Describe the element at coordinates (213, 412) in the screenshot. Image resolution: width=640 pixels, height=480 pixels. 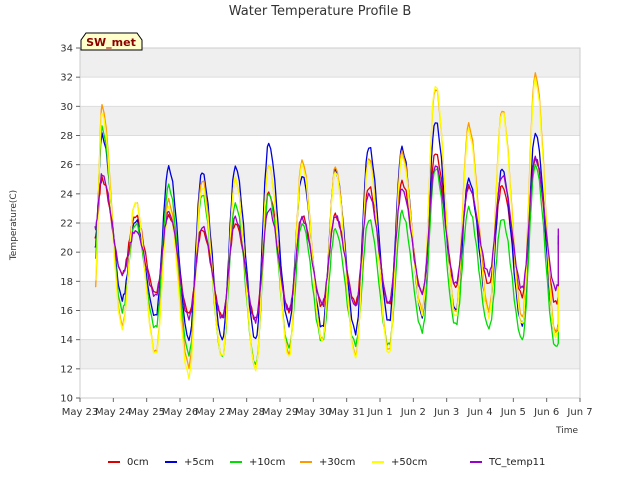
I see `x-tick-label: May 27` at that location.